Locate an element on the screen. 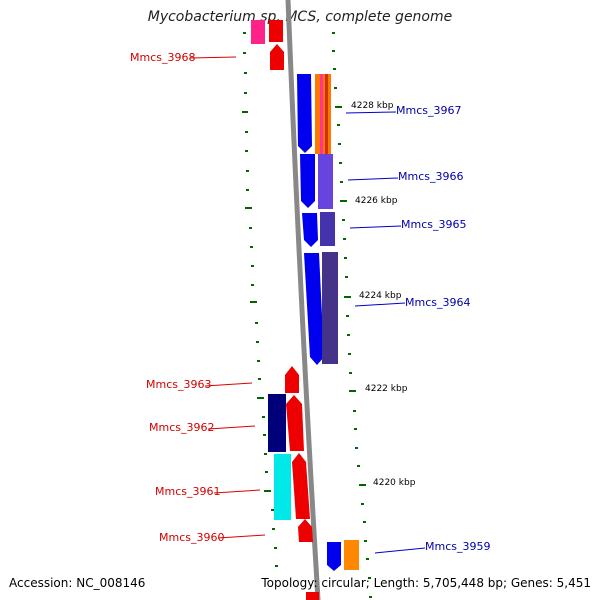  gene-Mmcs_3966-pair is located at coordinates (325, 181).